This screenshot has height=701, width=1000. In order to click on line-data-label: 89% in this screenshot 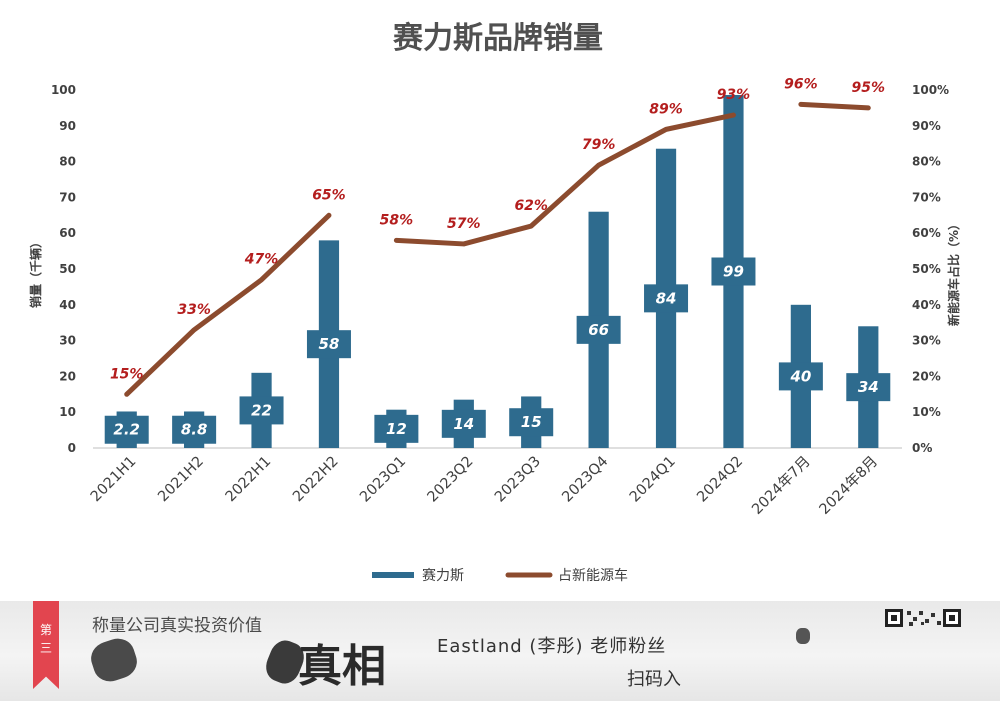, I will do `click(666, 109)`.